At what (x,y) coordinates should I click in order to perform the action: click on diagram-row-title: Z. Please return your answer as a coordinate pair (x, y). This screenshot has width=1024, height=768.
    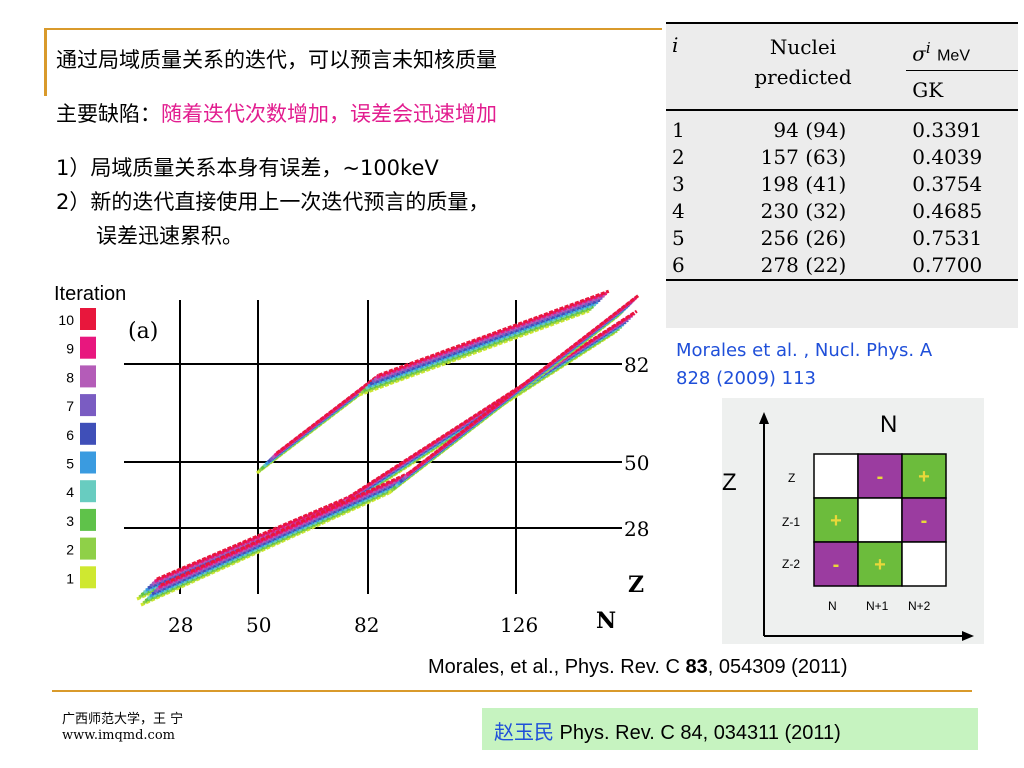
    Looking at the image, I should click on (729, 482).